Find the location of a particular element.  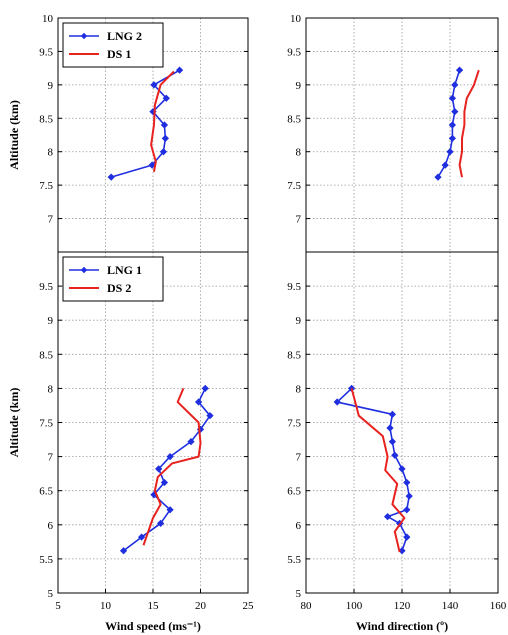

x-tick-label: 10 is located at coordinates (106, 606).